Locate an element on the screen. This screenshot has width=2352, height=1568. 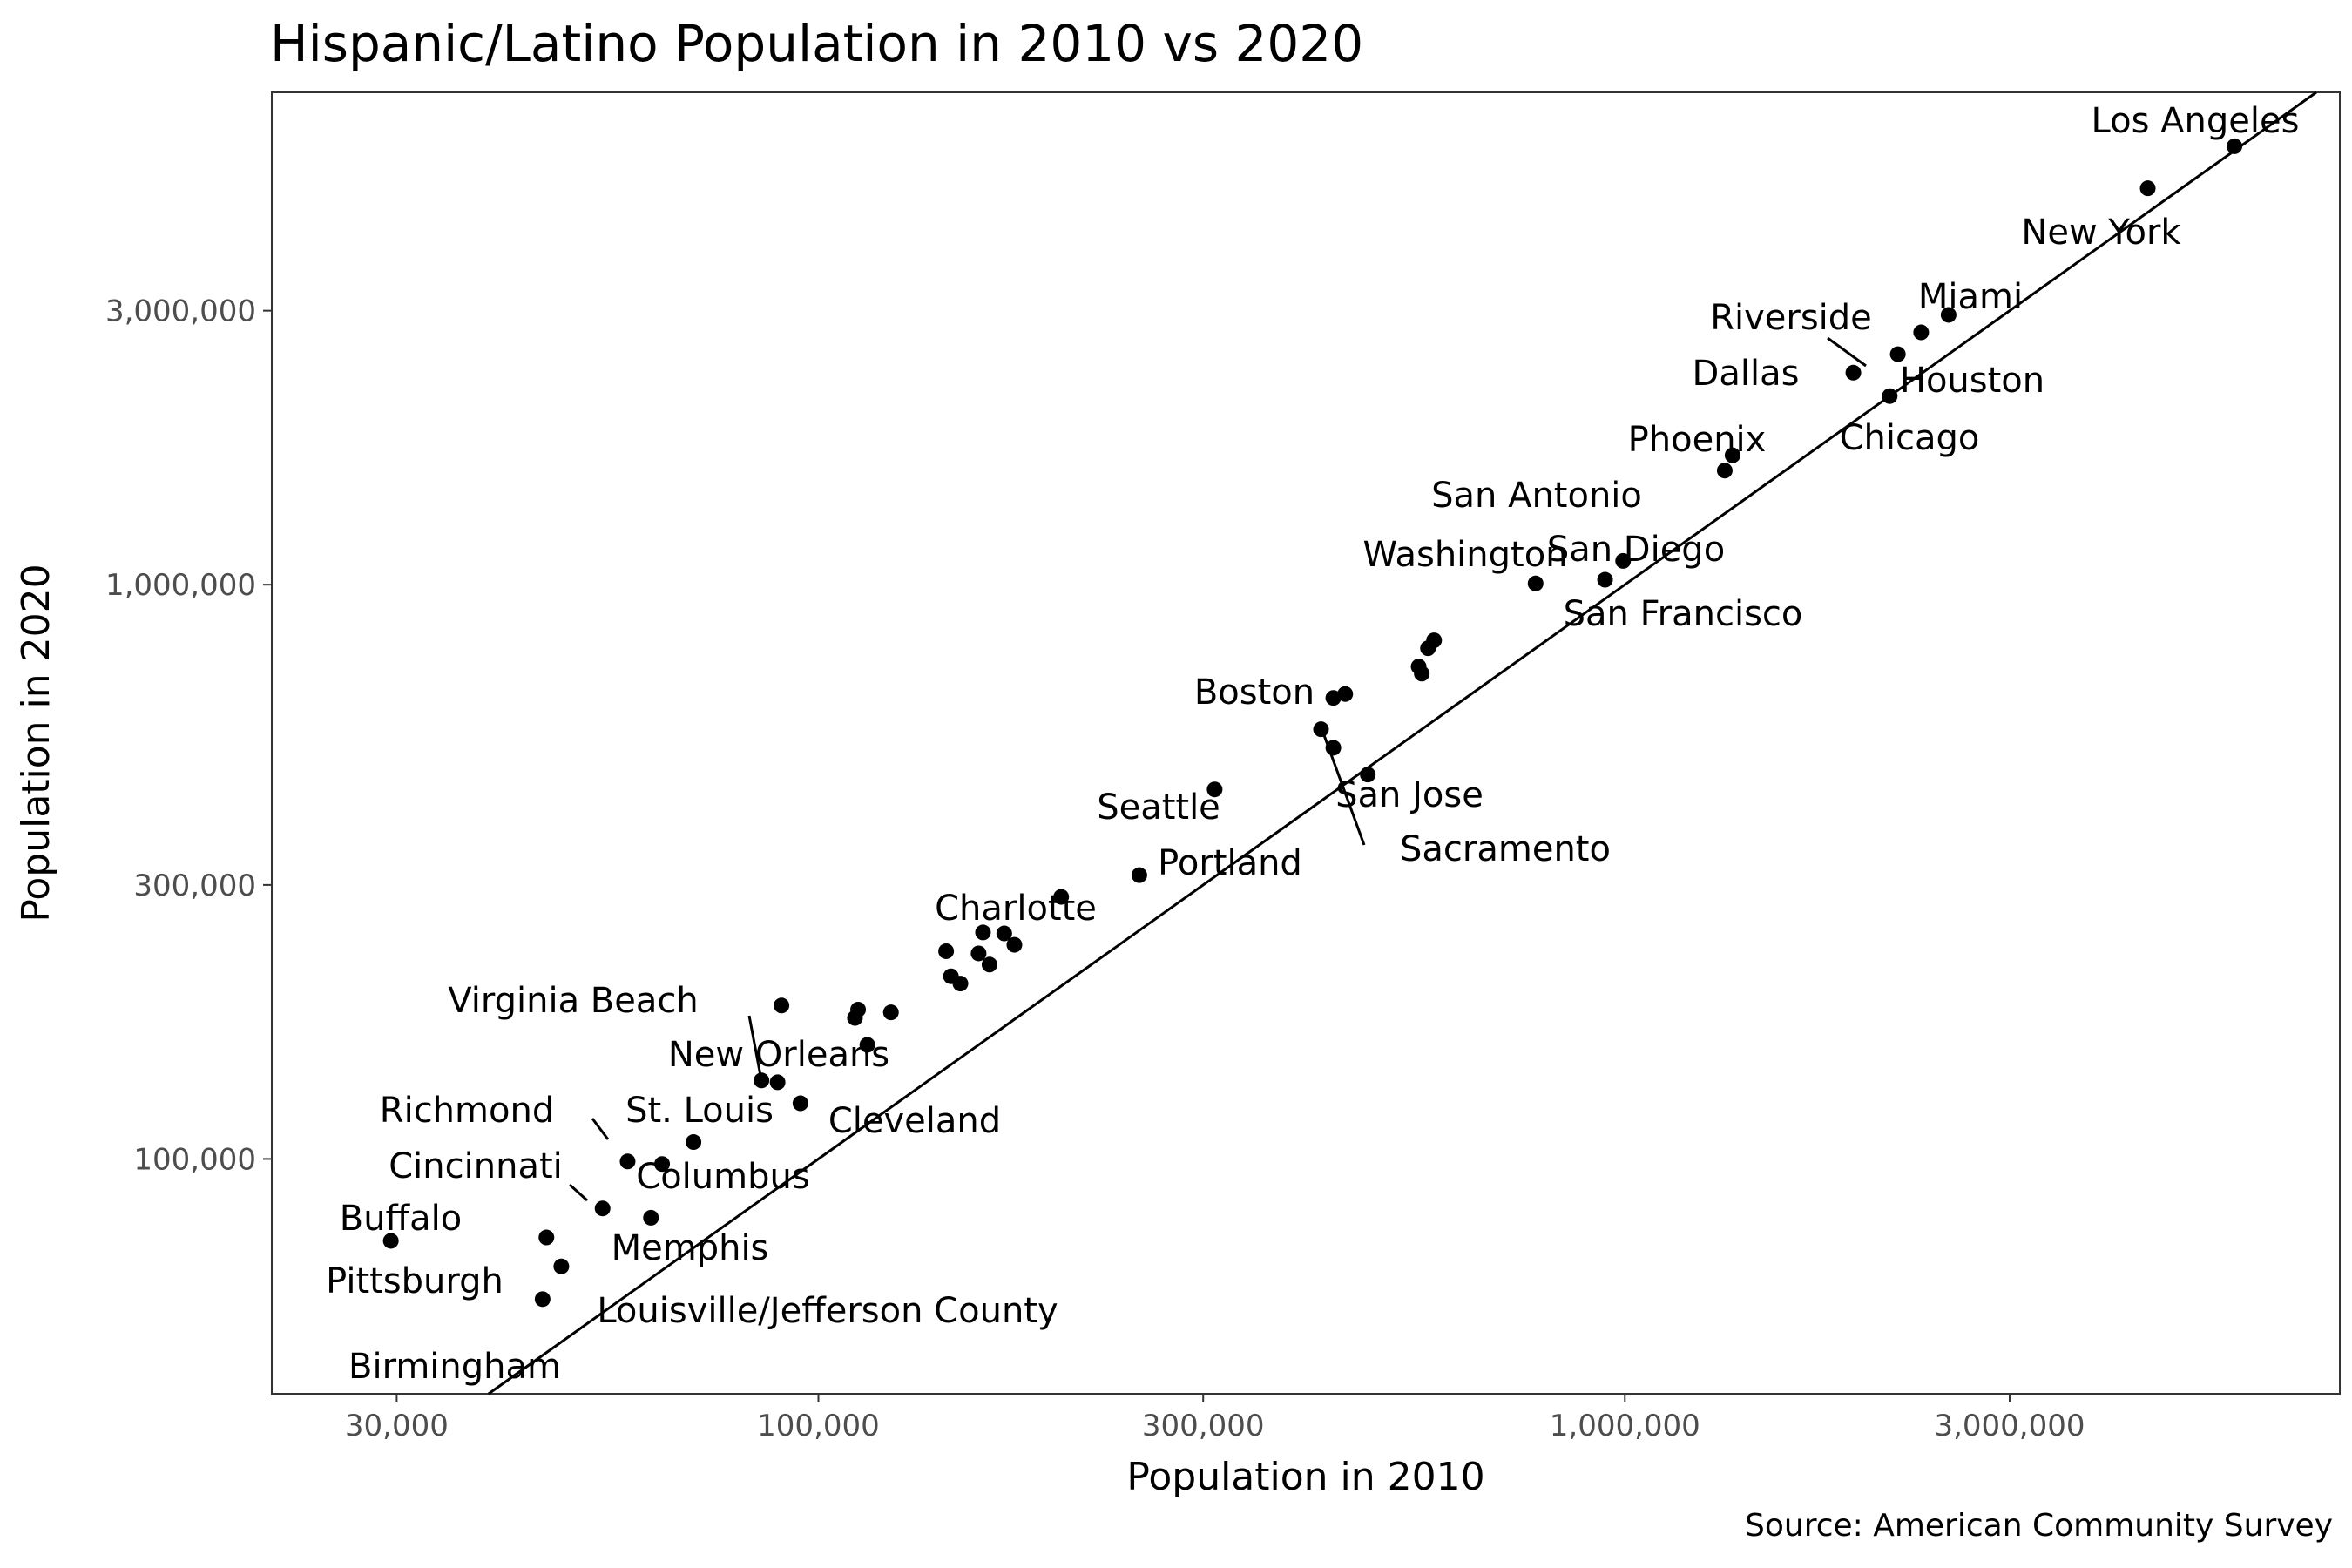
point-label: Memphis is located at coordinates (690, 1248).